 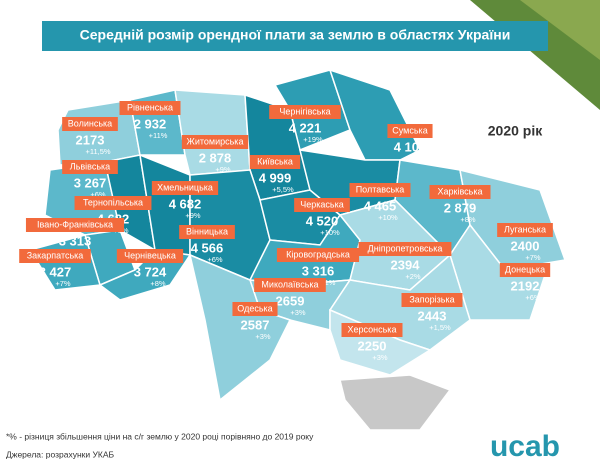 I want to click on region-value: 2 932, so click(x=150, y=123).